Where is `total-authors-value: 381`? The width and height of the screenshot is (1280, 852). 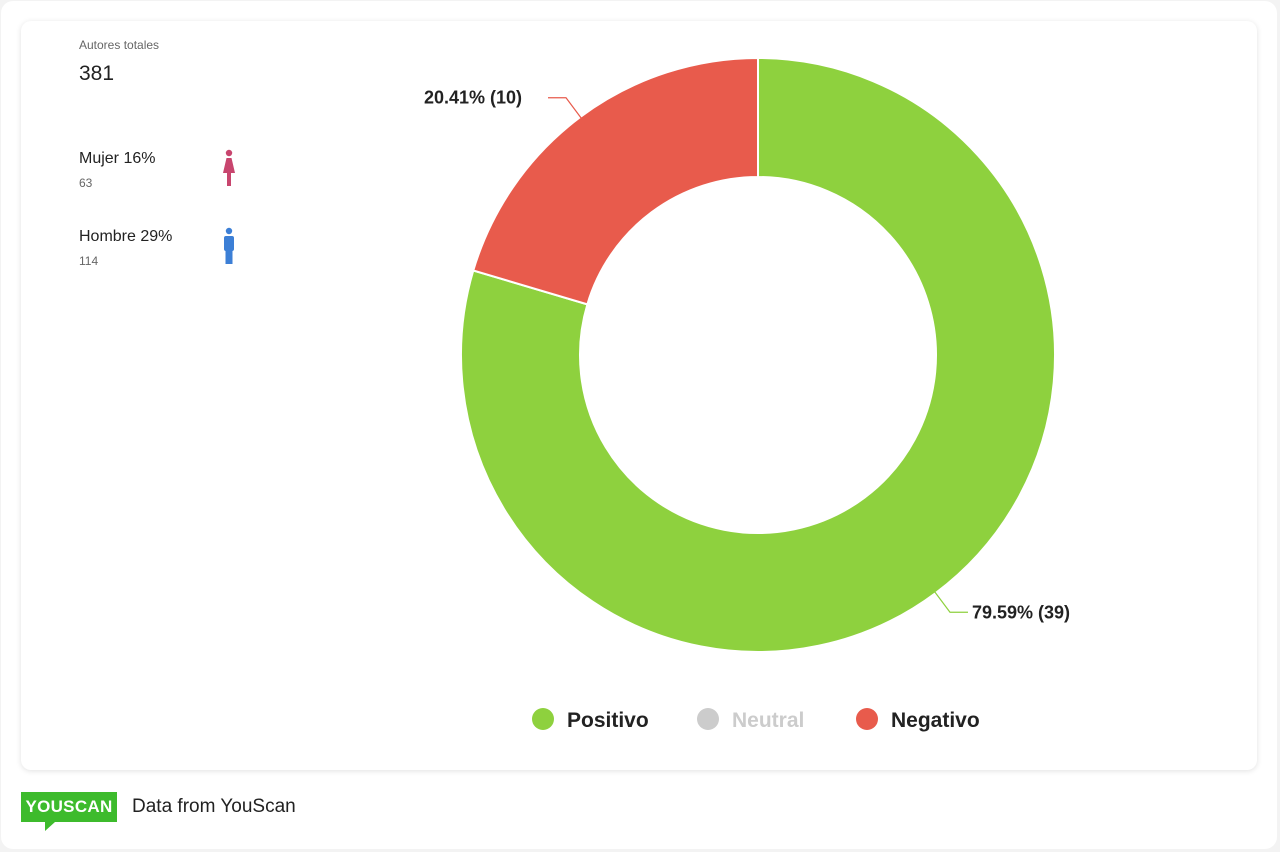 total-authors-value: 381 is located at coordinates (97, 73).